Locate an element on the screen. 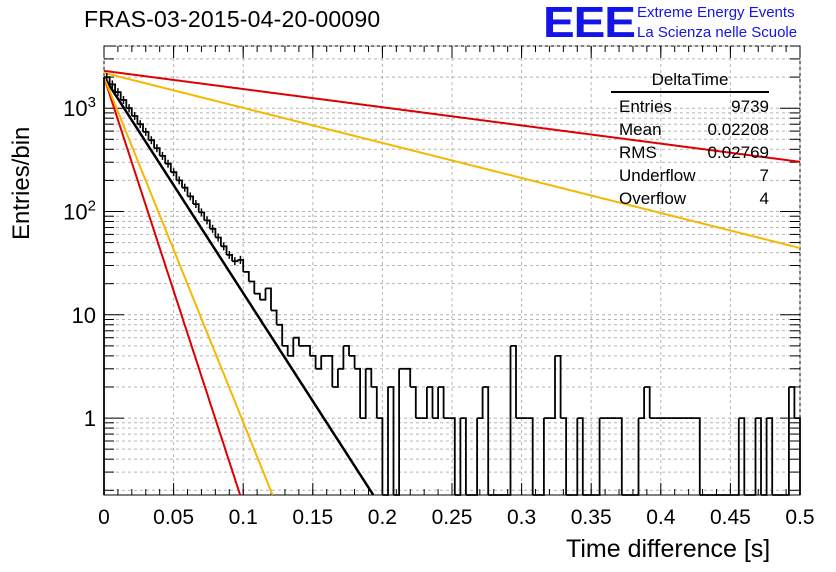 The image size is (836, 572). x-tick-label: 0.25 is located at coordinates (452, 517).